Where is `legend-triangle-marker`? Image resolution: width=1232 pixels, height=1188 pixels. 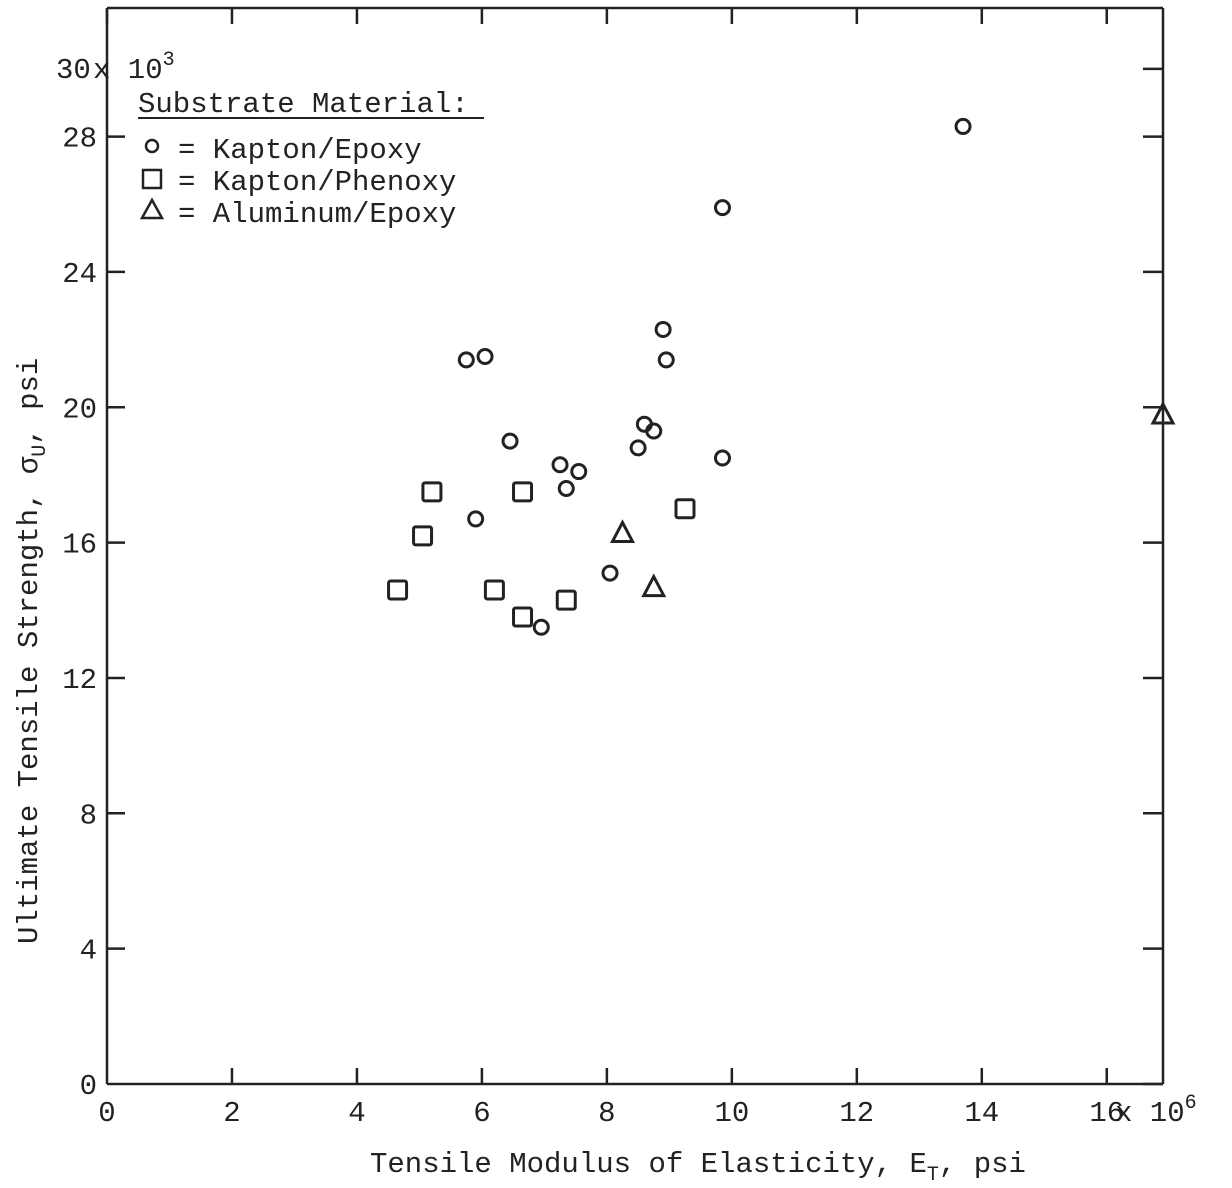
legend-triangle-marker is located at coordinates (152, 208).